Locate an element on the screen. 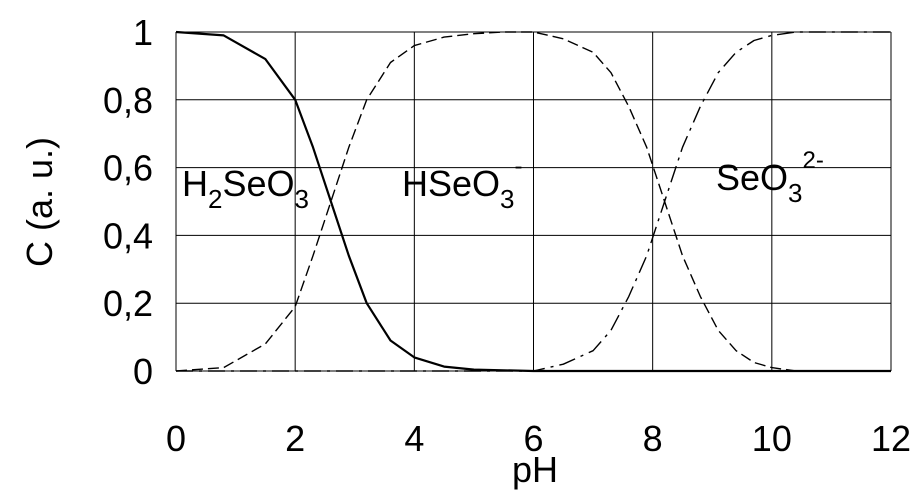 This screenshot has height=491, width=917. y-axis-title: C (a. u.) is located at coordinates (39, 202).